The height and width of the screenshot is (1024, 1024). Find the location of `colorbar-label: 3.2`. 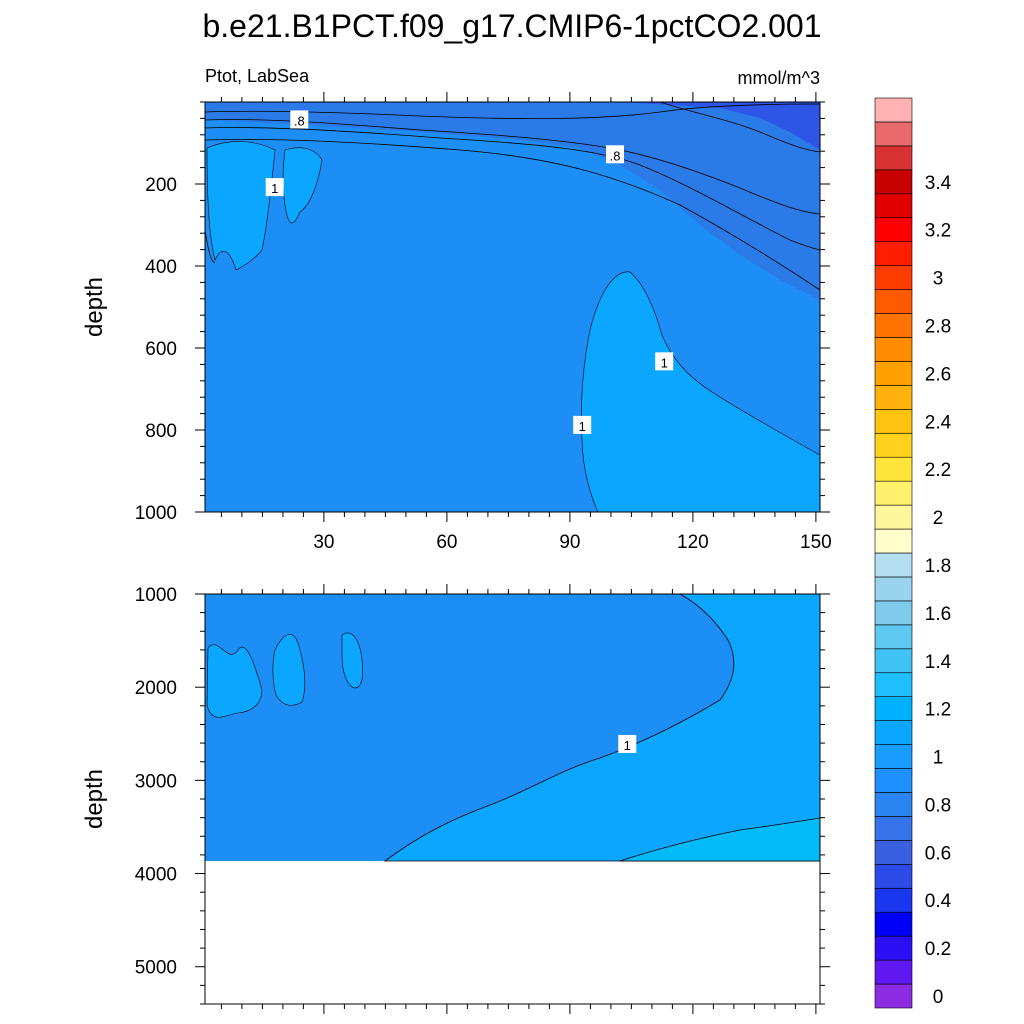

colorbar-label: 3.2 is located at coordinates (938, 231).